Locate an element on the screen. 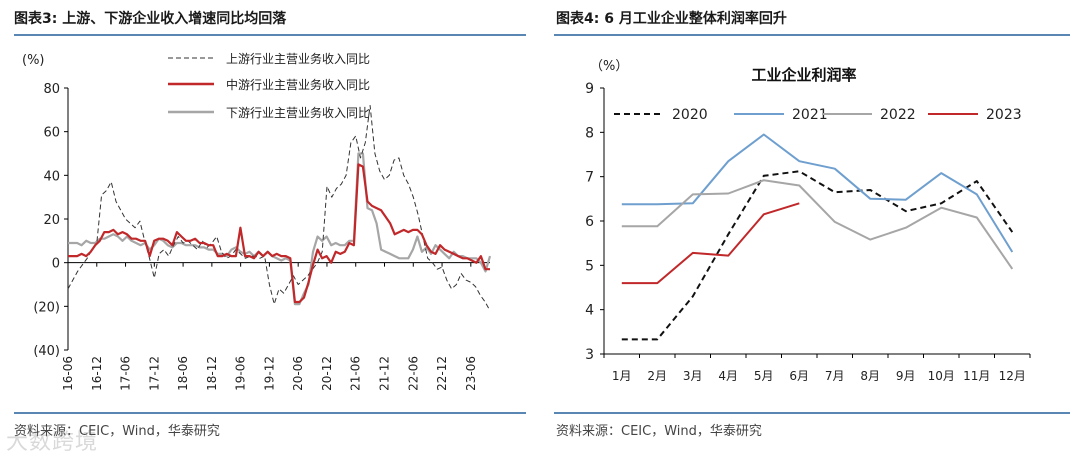  right-y-tick-label: 5 is located at coordinates (589, 266).